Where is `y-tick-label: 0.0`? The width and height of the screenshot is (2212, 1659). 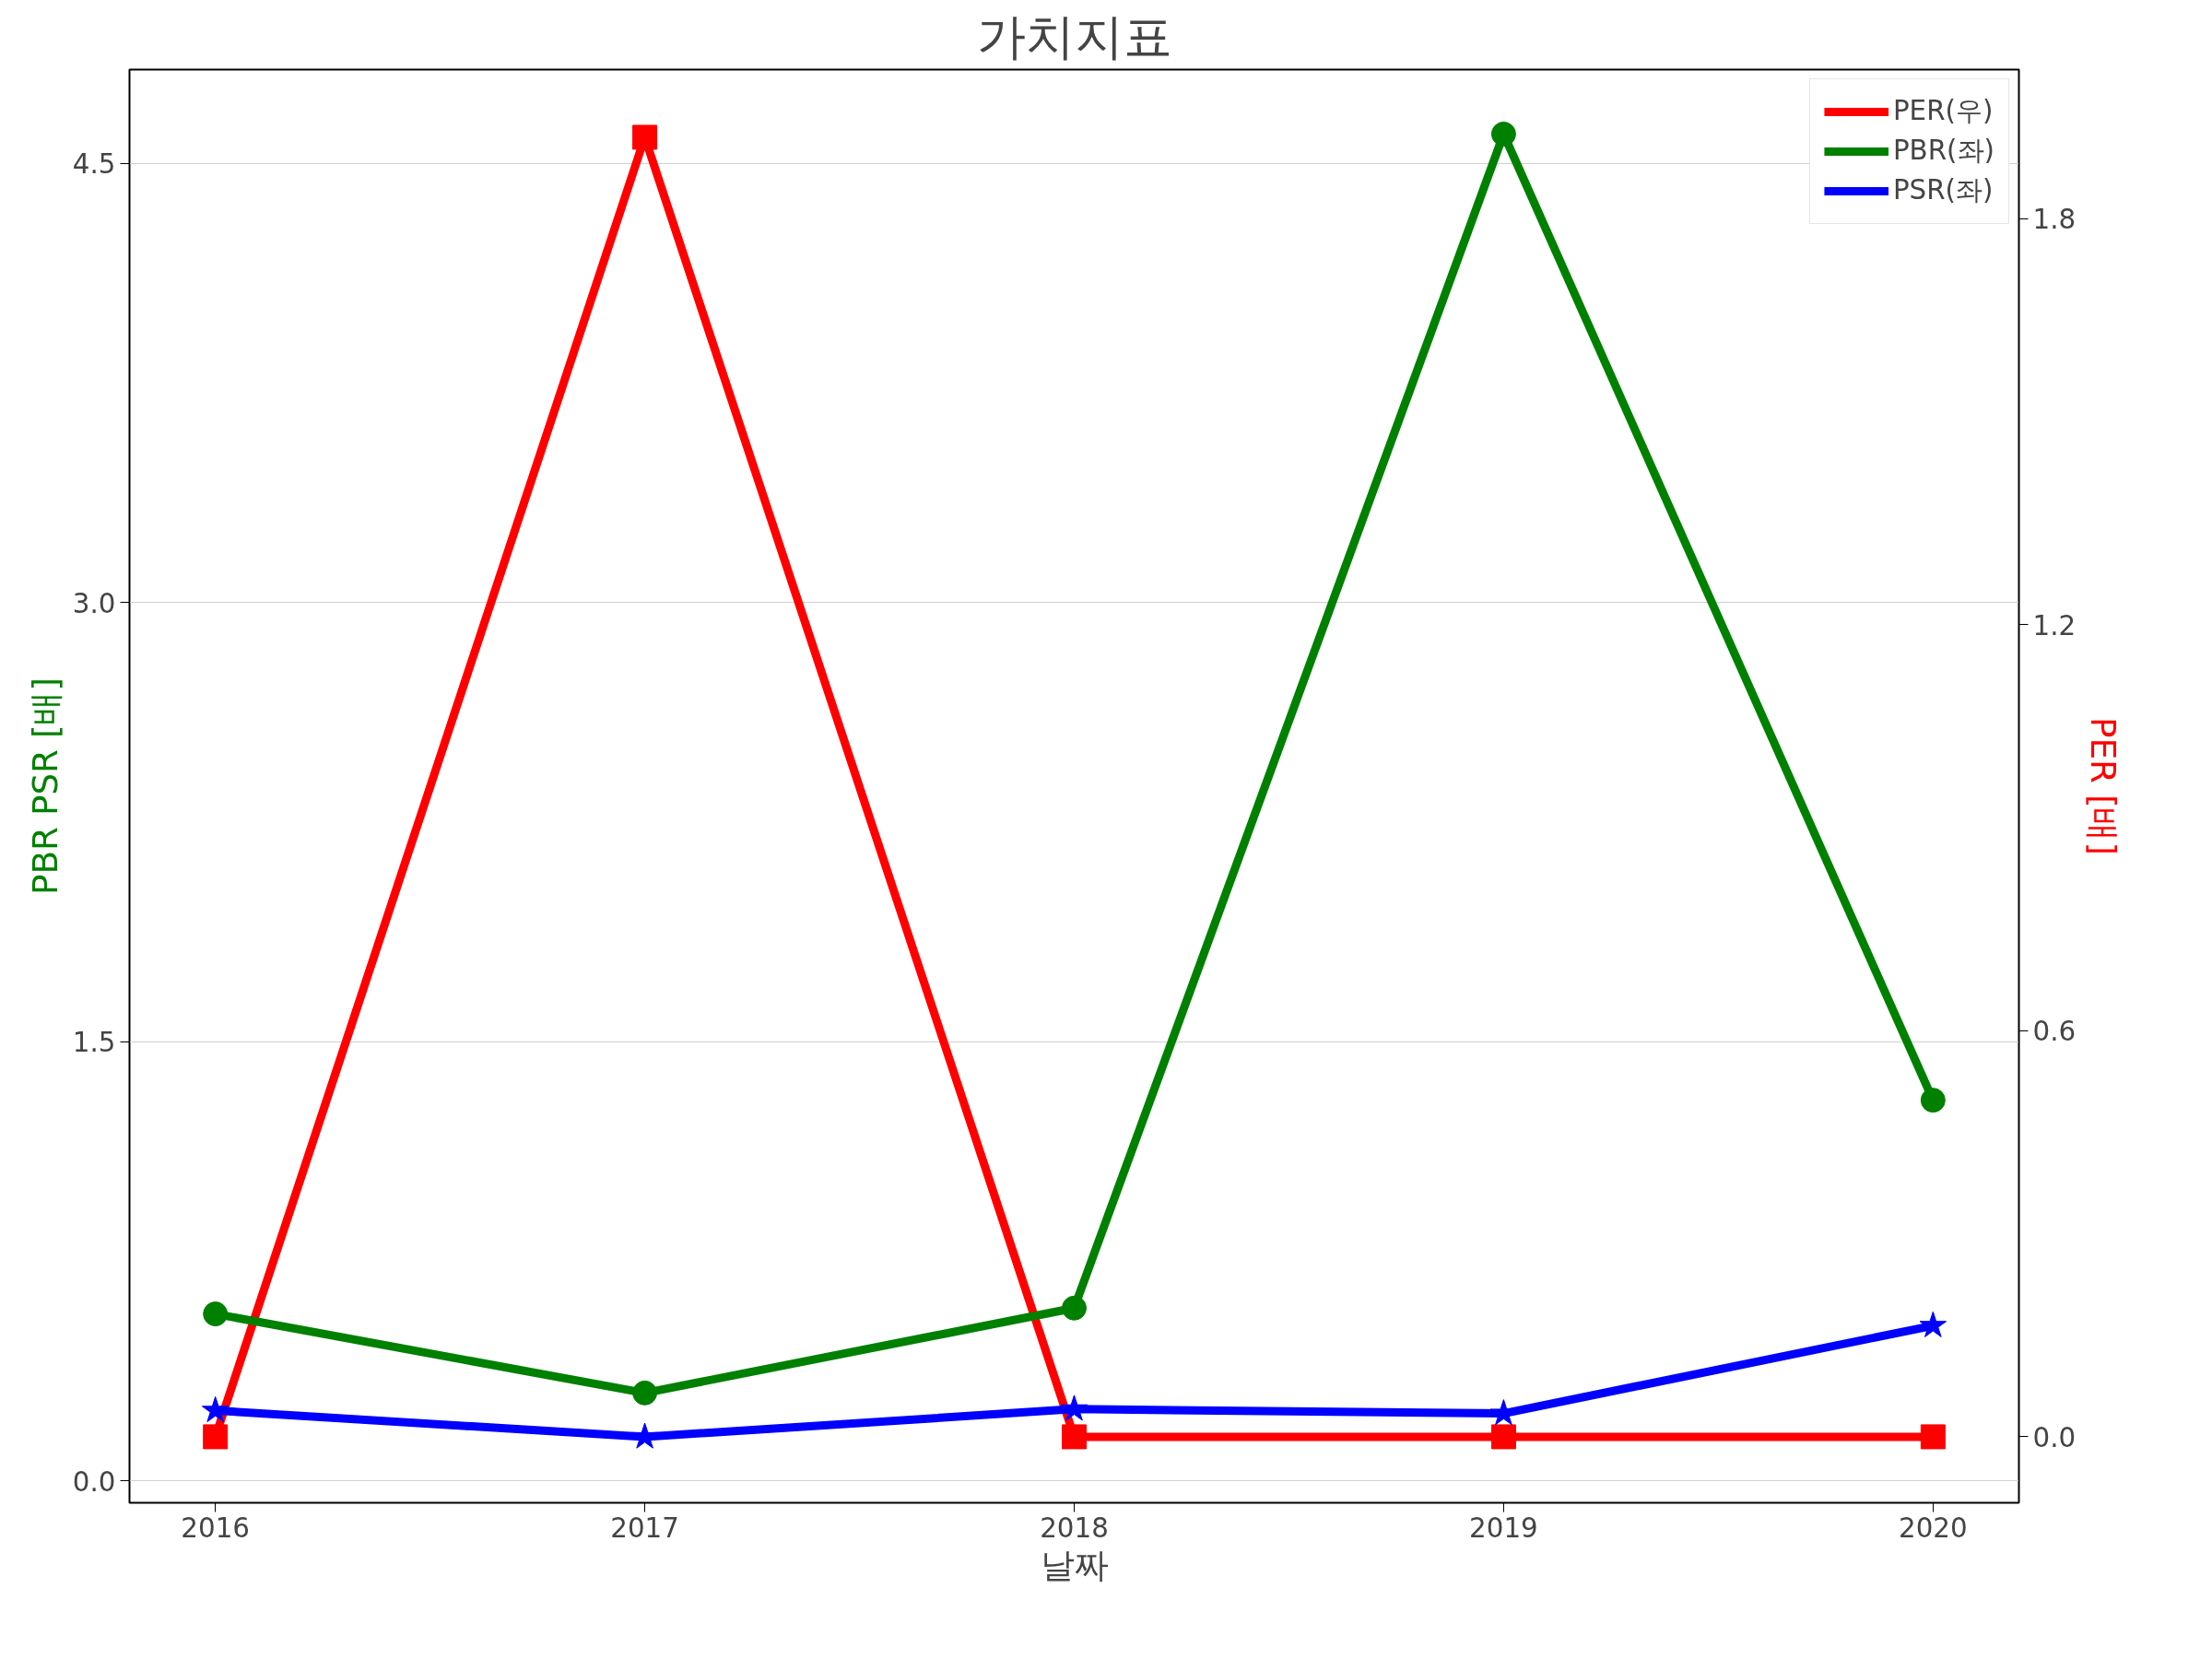 y-tick-label: 0.0 is located at coordinates (94, 1481).